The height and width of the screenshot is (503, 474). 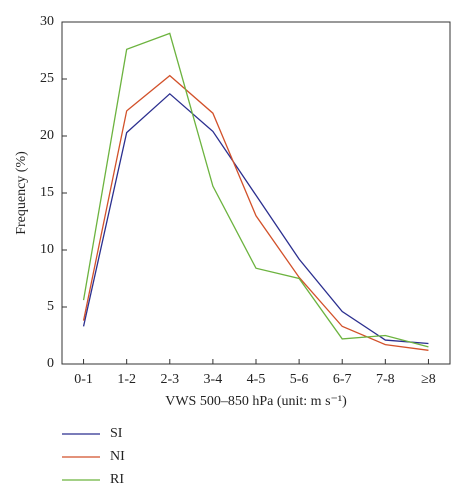 What do you see at coordinates (21, 193) in the screenshot?
I see `y-axis-label: Frequency (%)` at bounding box center [21, 193].